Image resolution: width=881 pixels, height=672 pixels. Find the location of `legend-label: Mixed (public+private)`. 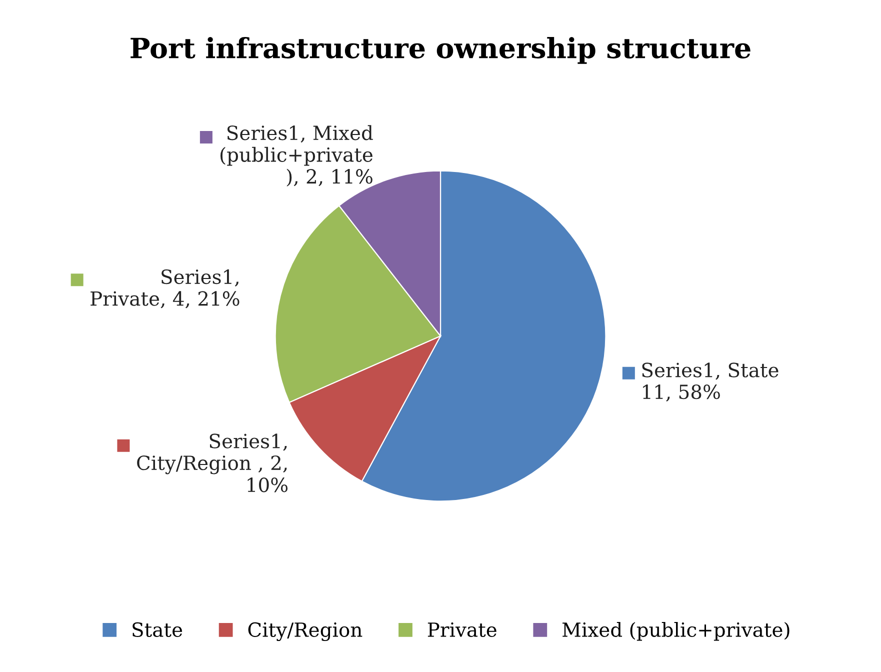

legend-label: Mixed (public+private) is located at coordinates (676, 631).